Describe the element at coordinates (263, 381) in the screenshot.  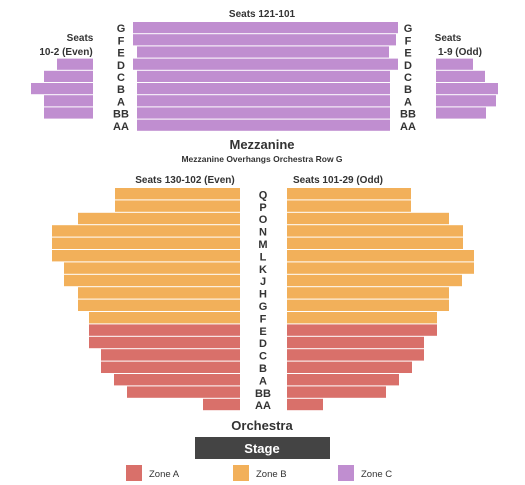
I see `orchestra-row-label-a: A` at that location.